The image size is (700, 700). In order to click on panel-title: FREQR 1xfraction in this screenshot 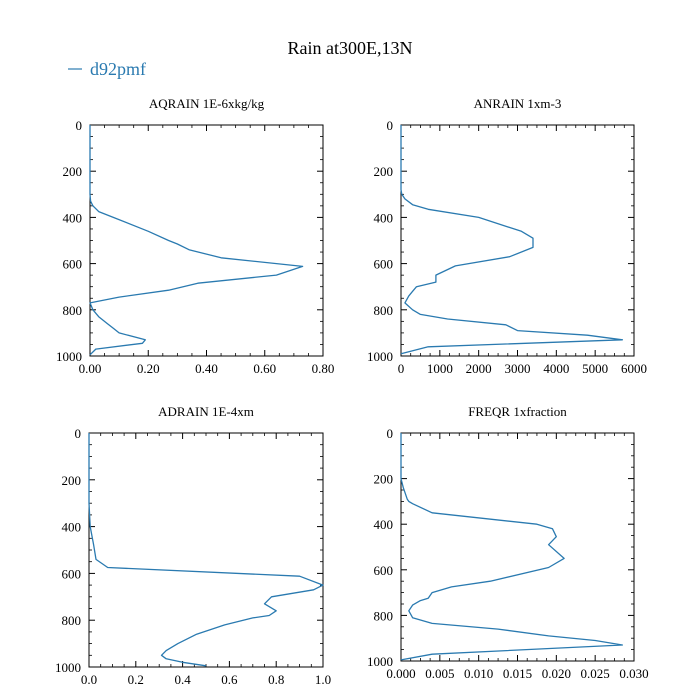, I will do `click(517, 411)`.